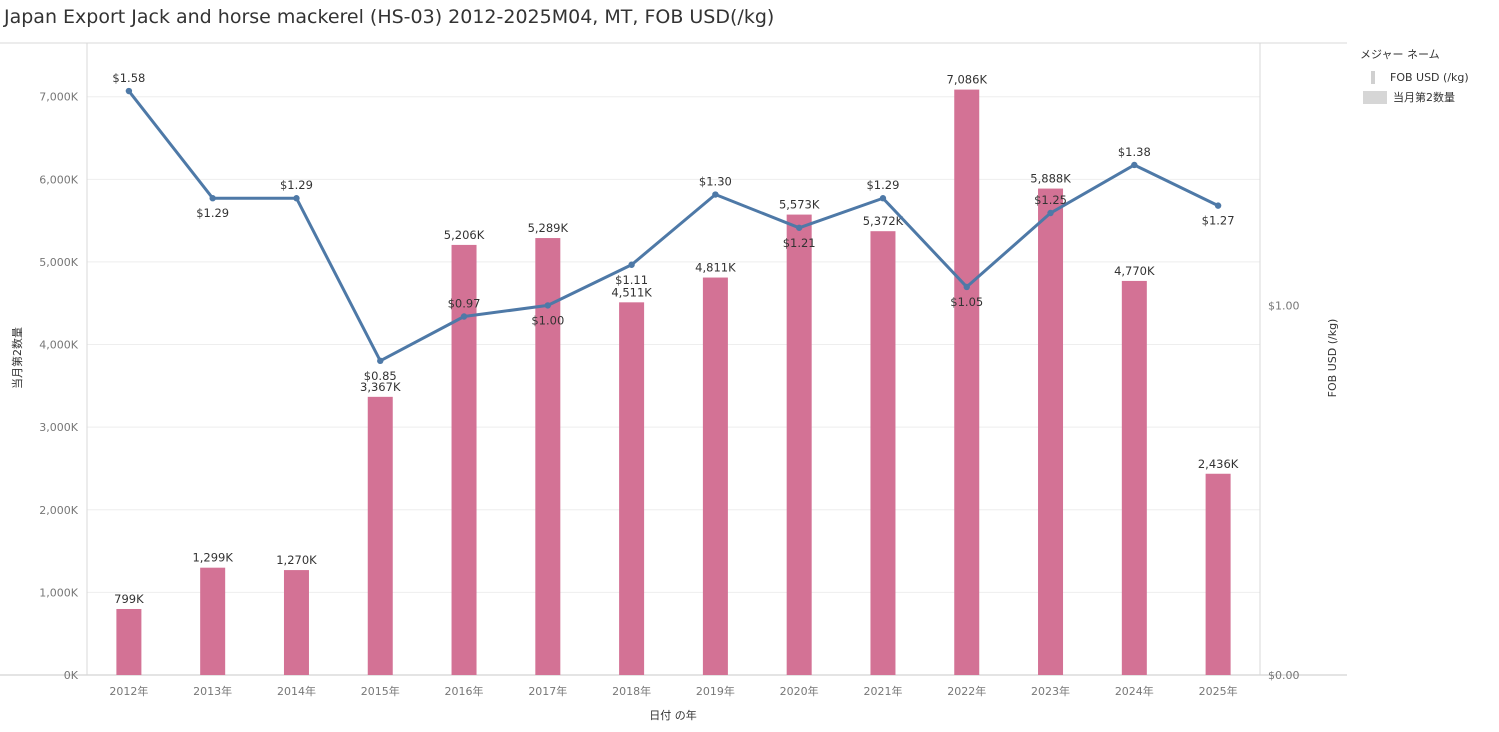 The image size is (1499, 732). What do you see at coordinates (883, 221) in the screenshot?
I see `bar-data-label: 5,372K` at bounding box center [883, 221].